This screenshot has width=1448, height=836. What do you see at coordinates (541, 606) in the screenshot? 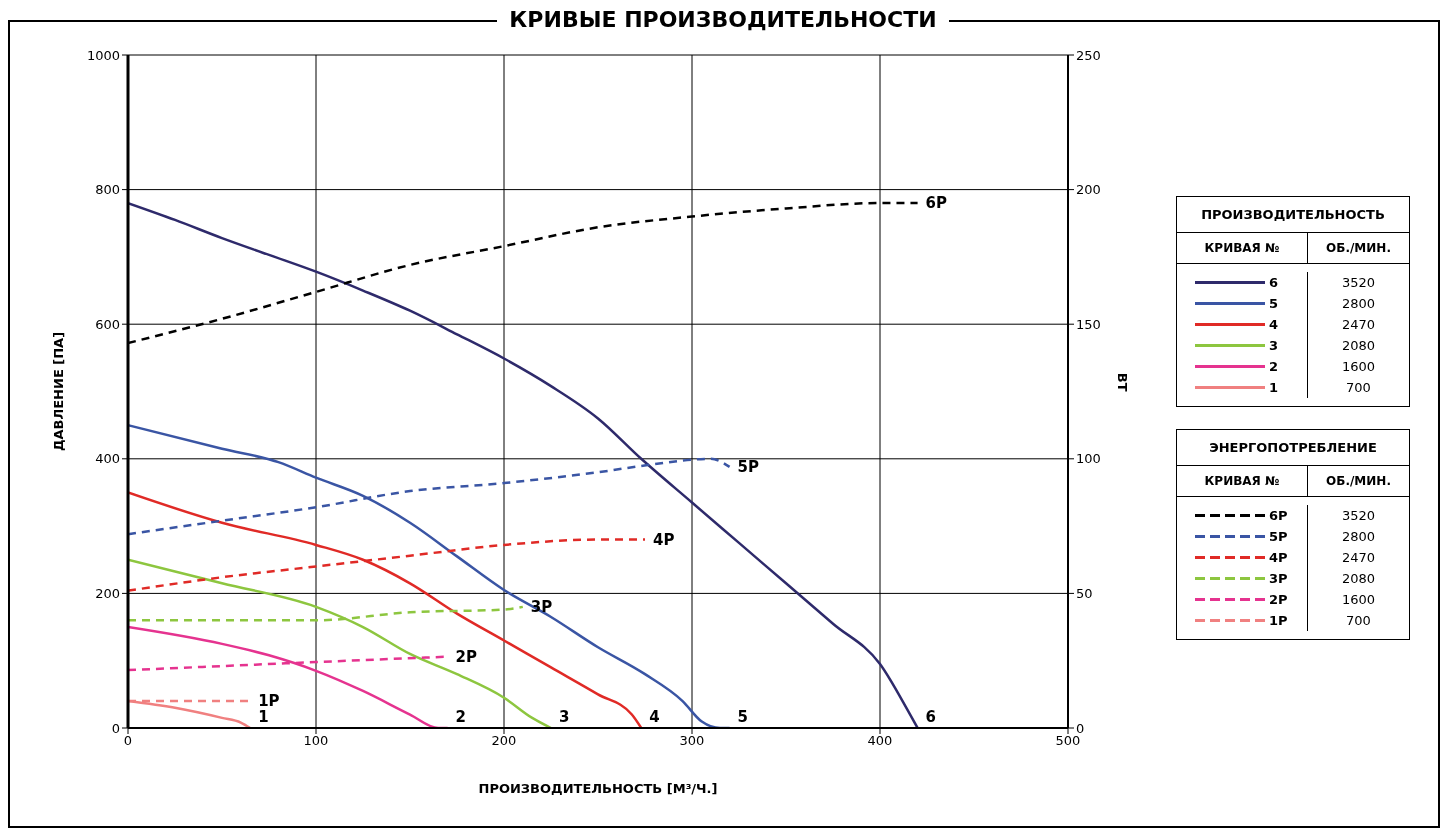
I see `text: 3P` at bounding box center [541, 606].